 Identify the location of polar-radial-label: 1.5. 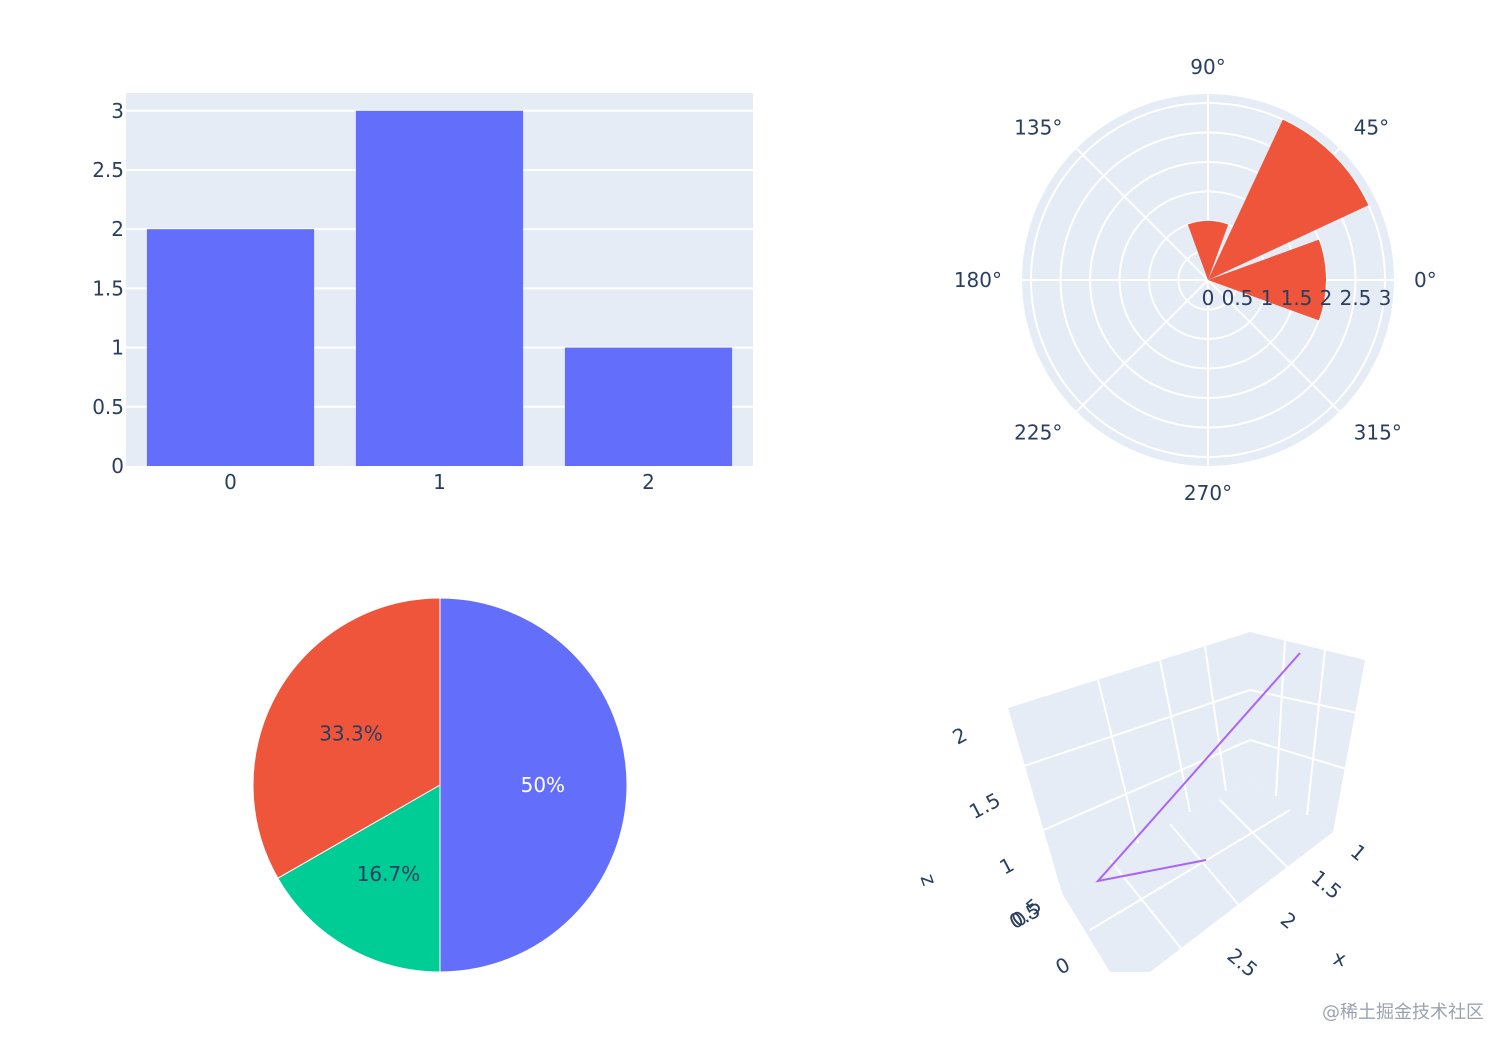
(1297, 298).